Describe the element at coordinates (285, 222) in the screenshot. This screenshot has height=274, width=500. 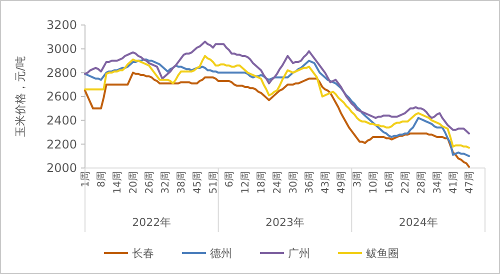
I see `text: 2023年` at that location.